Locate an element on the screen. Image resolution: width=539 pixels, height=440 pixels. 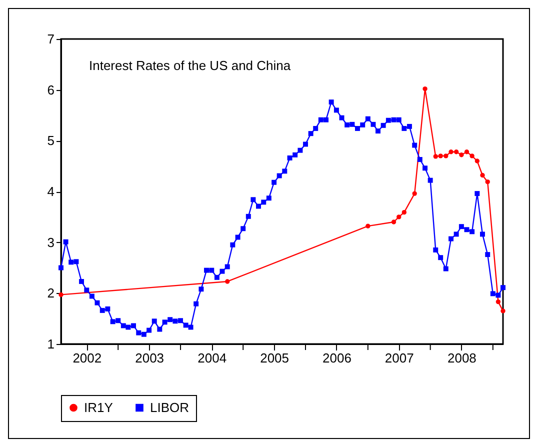
y-tick-label: 2 is located at coordinates (50, 293).